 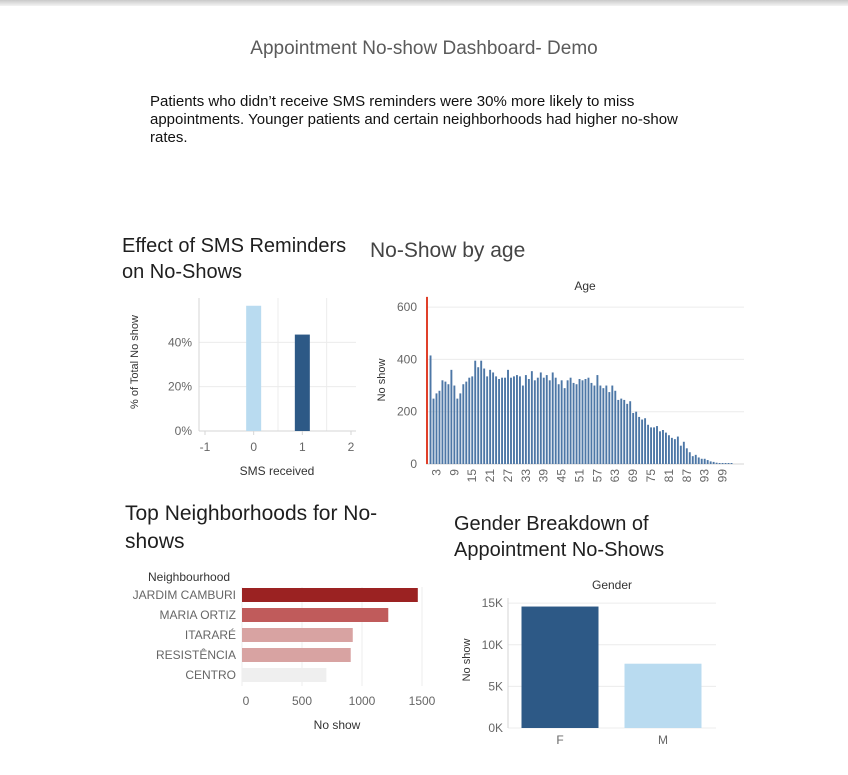 I want to click on age-x-tick: 15, so click(x=472, y=476).